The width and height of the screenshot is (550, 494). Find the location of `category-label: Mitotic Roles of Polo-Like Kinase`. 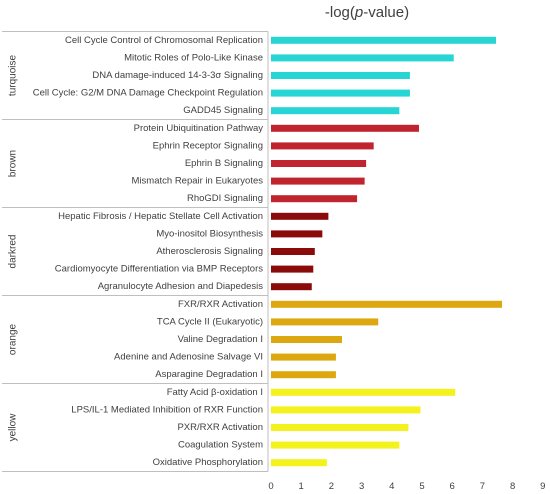

category-label: Mitotic Roles of Polo-Like Kinase is located at coordinates (193, 57).